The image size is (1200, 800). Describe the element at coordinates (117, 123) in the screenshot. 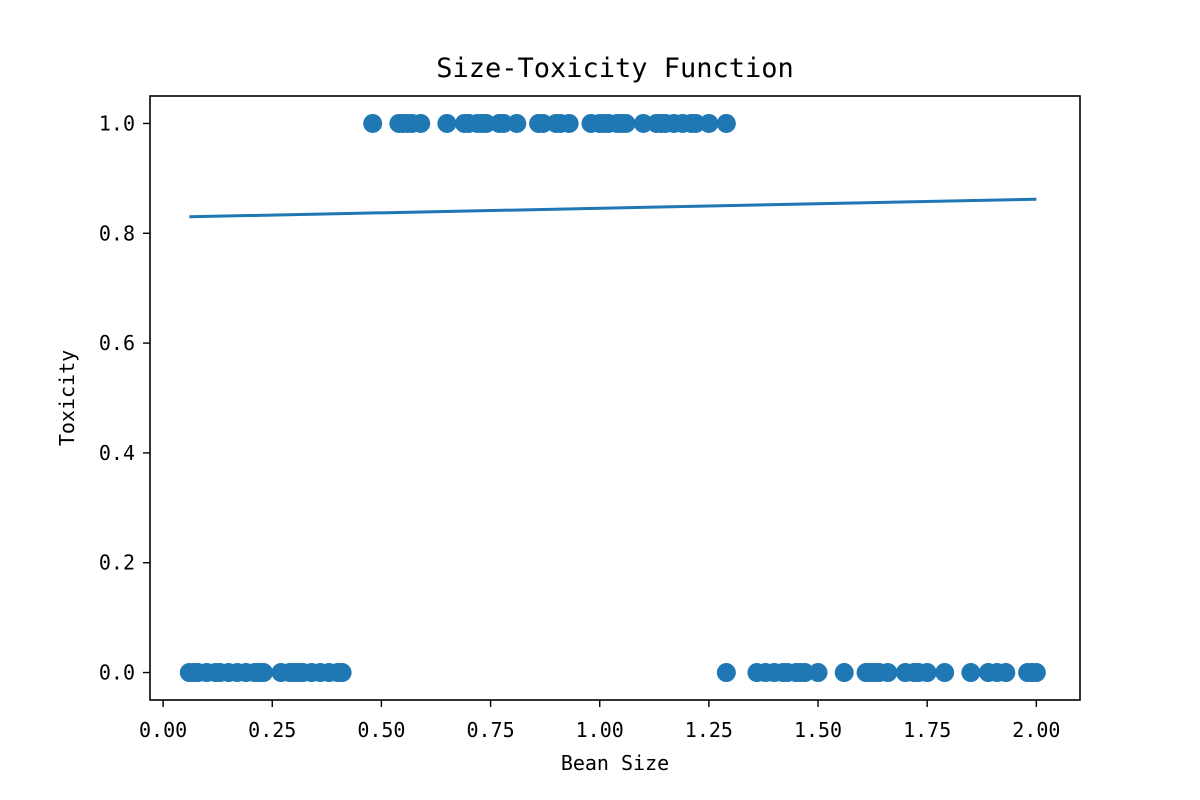

I see `y-tick-label: 1.0` at that location.